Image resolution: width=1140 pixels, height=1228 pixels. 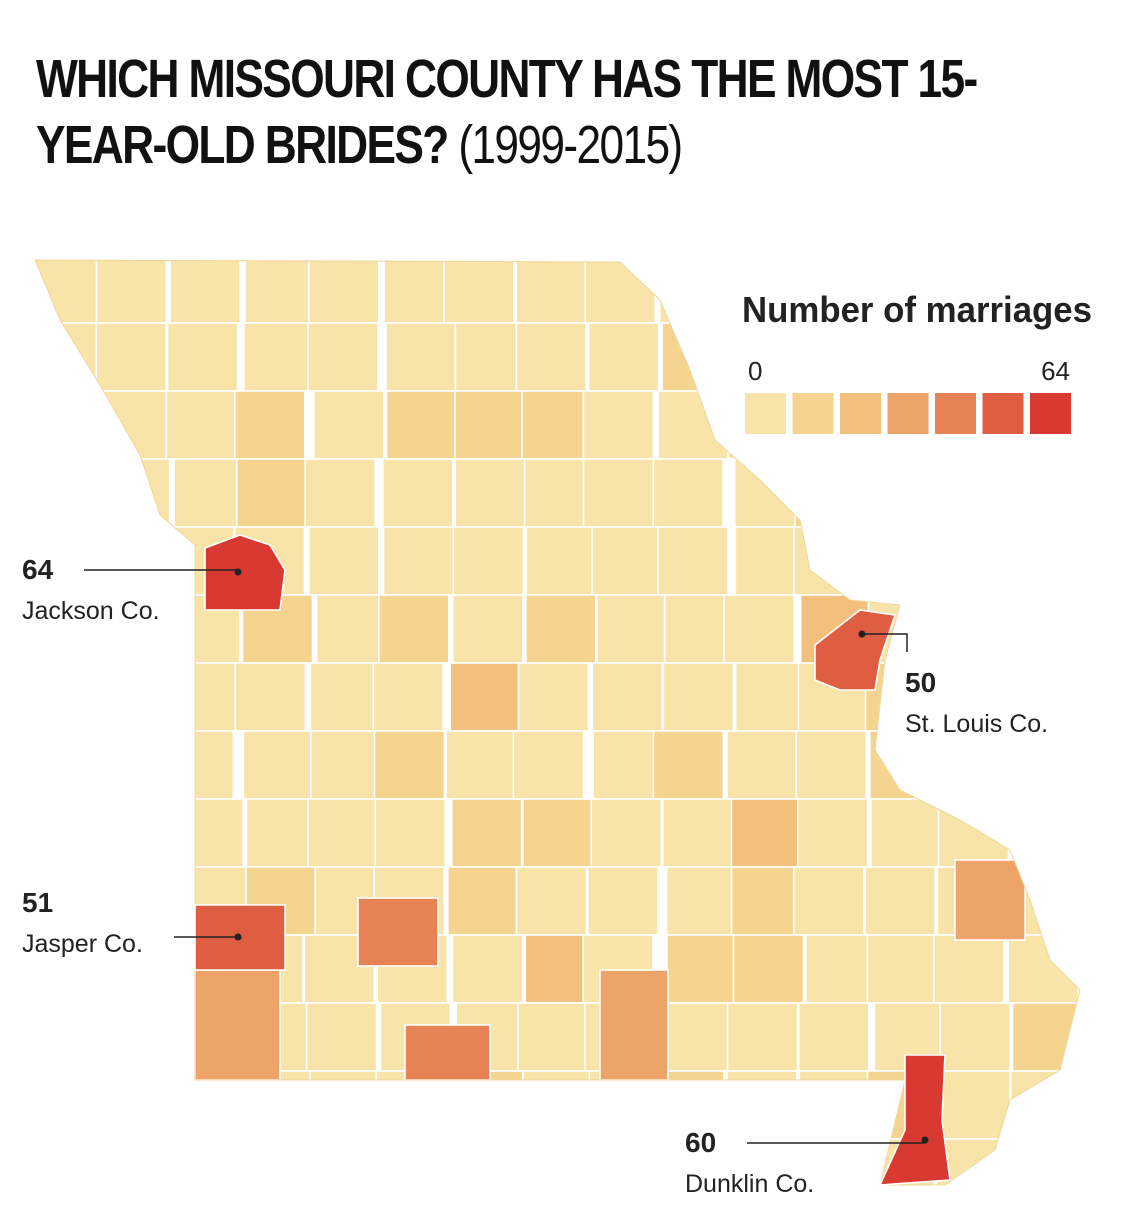 I want to click on callout-value: 50, so click(x=920, y=682).